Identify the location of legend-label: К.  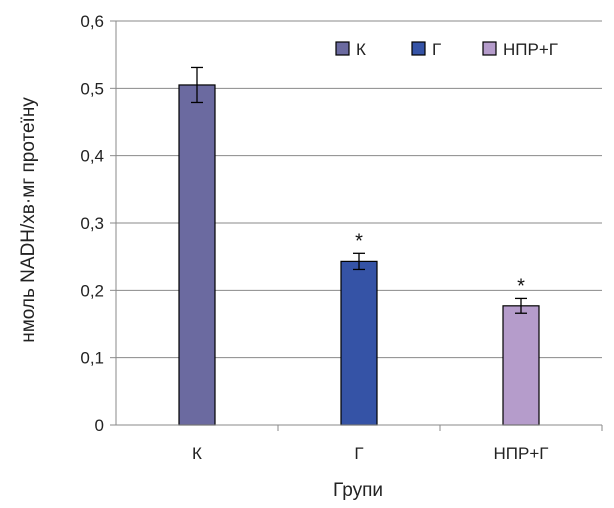
(361, 49).